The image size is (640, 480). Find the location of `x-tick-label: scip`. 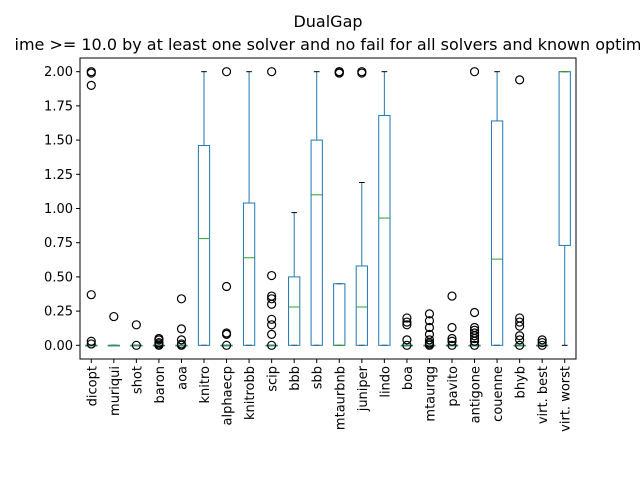

x-tick-label: scip is located at coordinates (273, 379).